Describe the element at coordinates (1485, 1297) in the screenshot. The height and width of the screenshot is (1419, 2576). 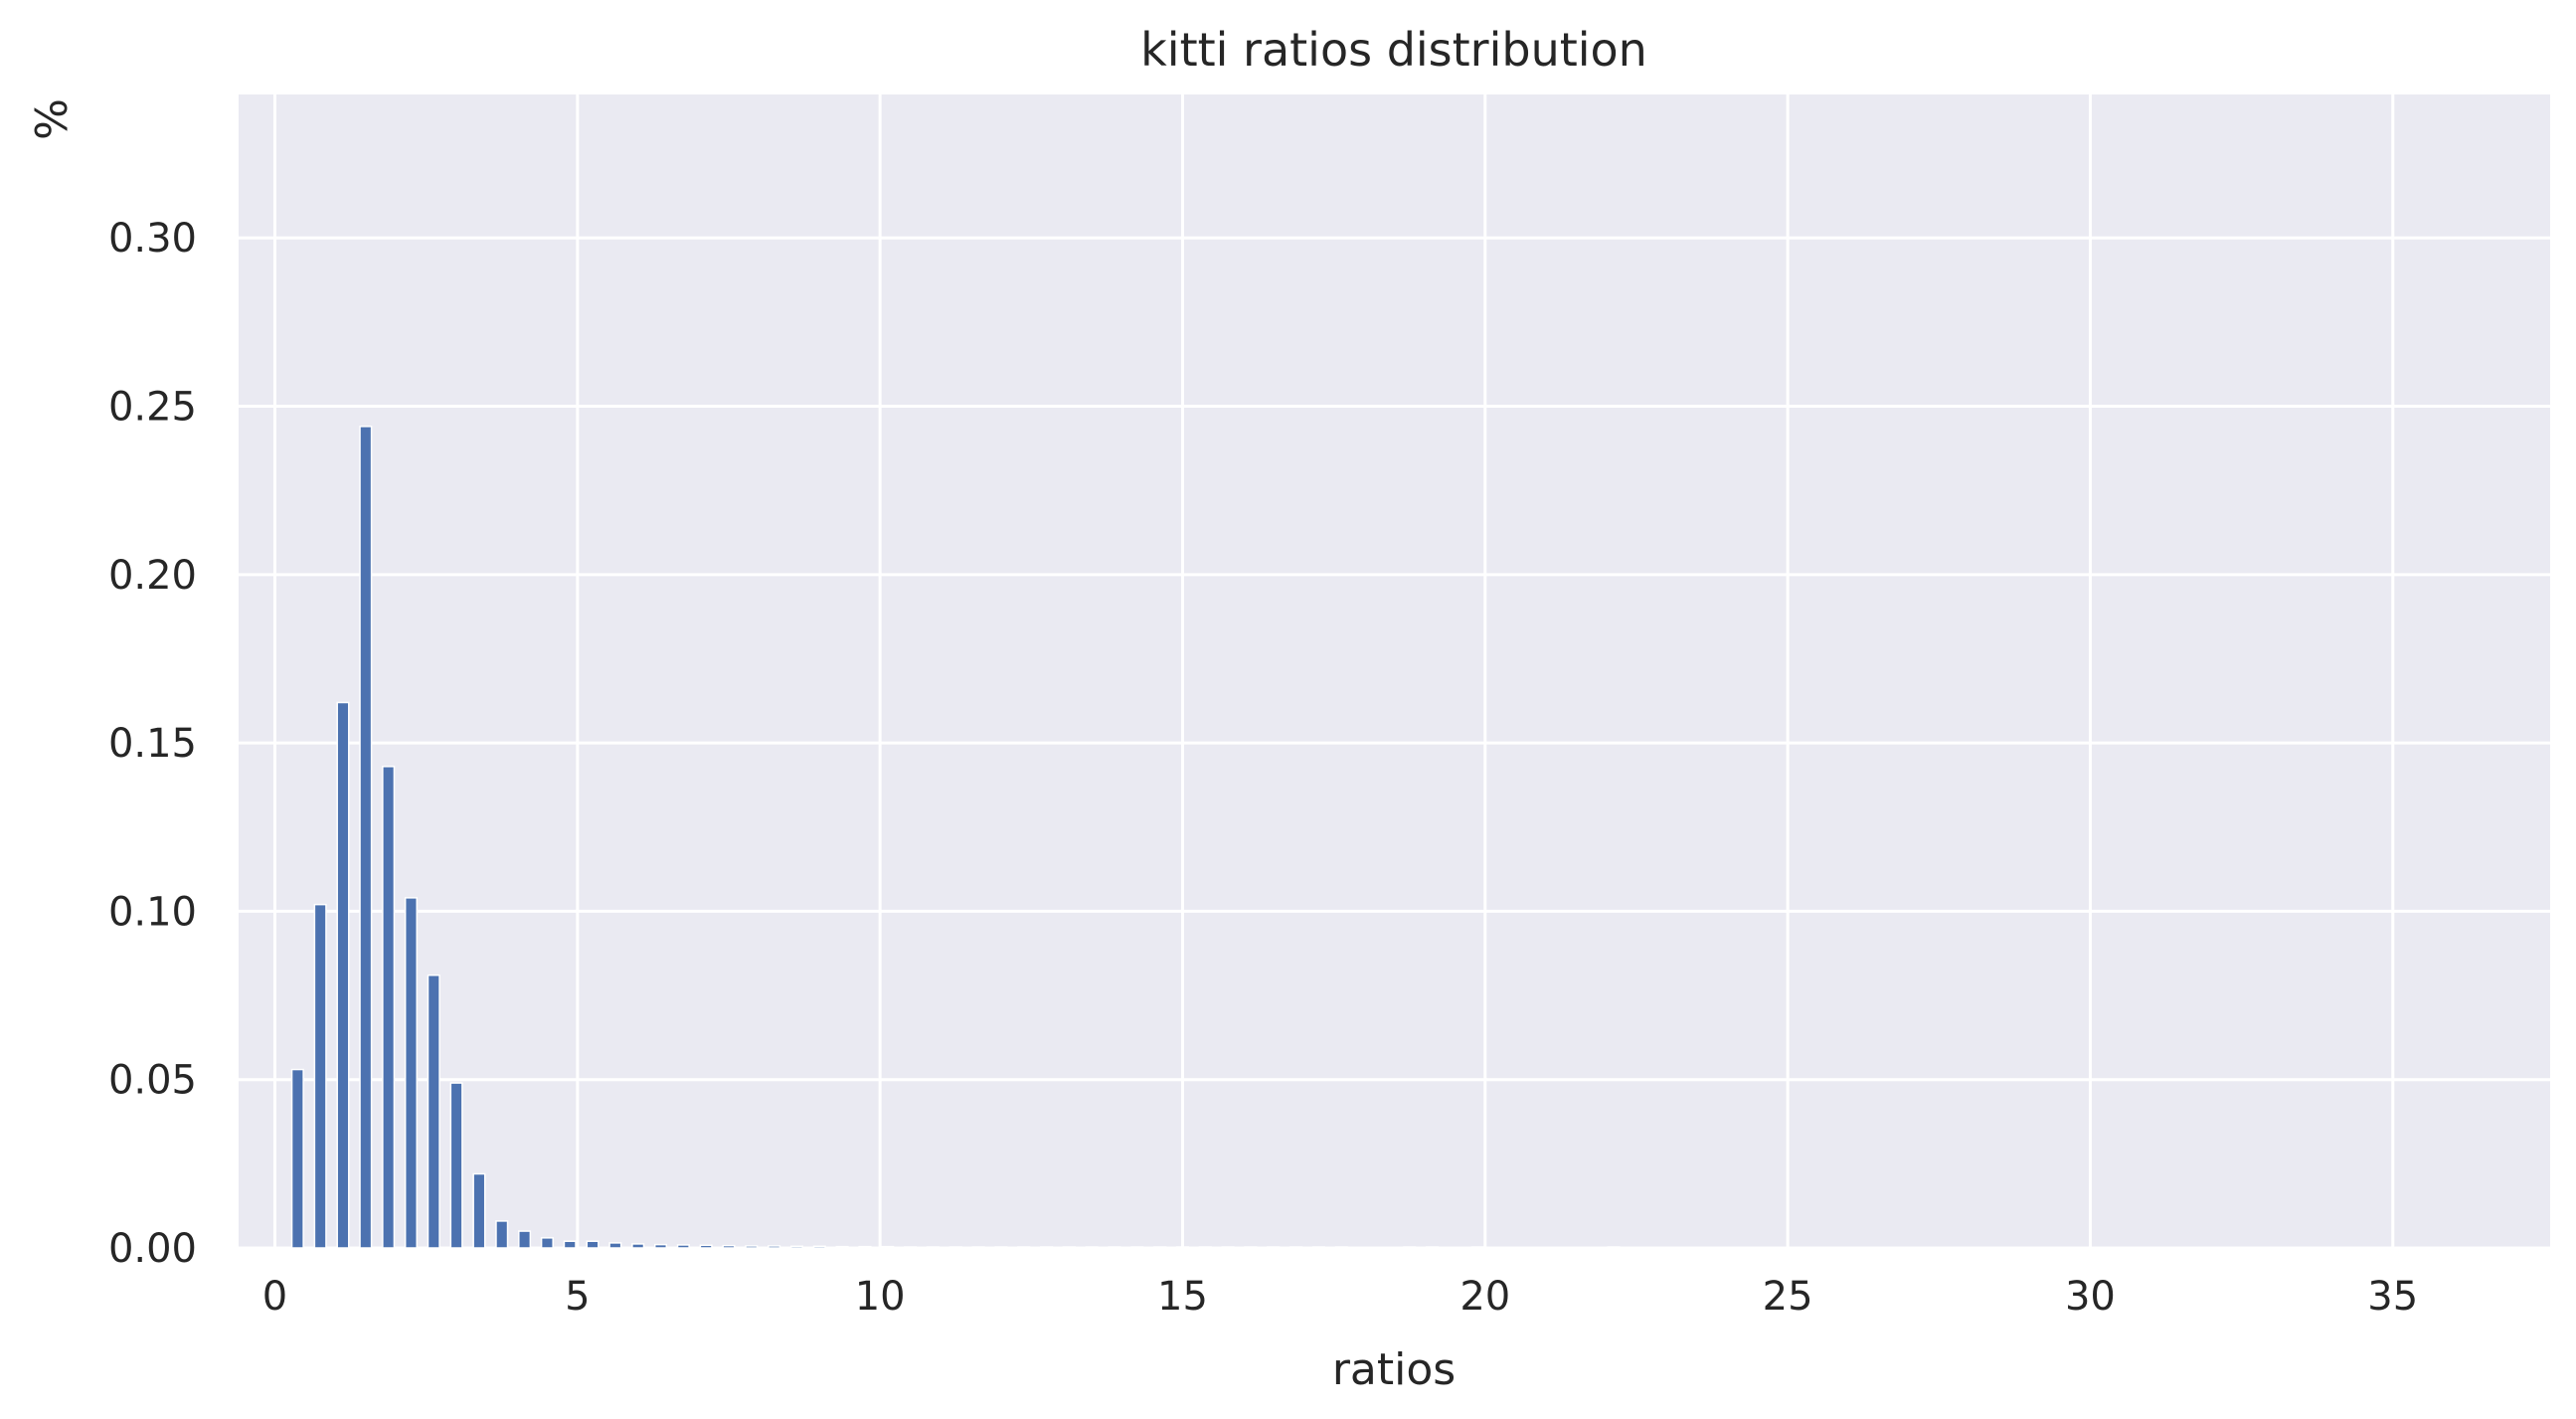
I see `x-tick-label: 20` at that location.